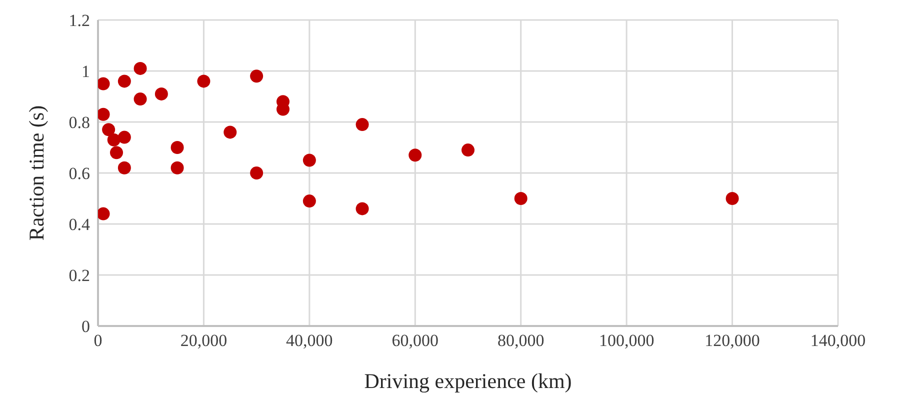 The width and height of the screenshot is (904, 412). I want to click on x-tick-label: 100,000, so click(626, 340).